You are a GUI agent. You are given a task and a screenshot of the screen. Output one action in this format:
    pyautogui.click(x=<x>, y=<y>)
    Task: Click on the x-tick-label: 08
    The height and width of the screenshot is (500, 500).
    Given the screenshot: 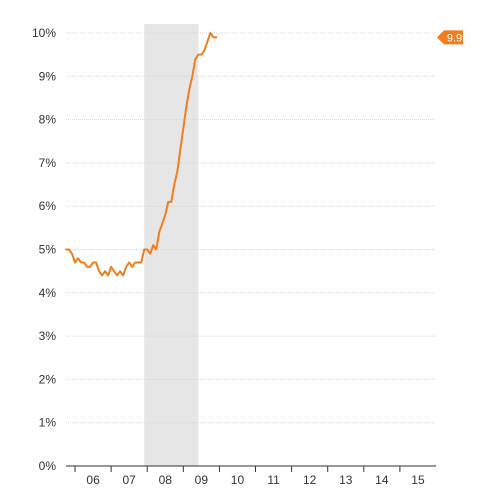 What is the action you would take?
    pyautogui.click(x=166, y=480)
    